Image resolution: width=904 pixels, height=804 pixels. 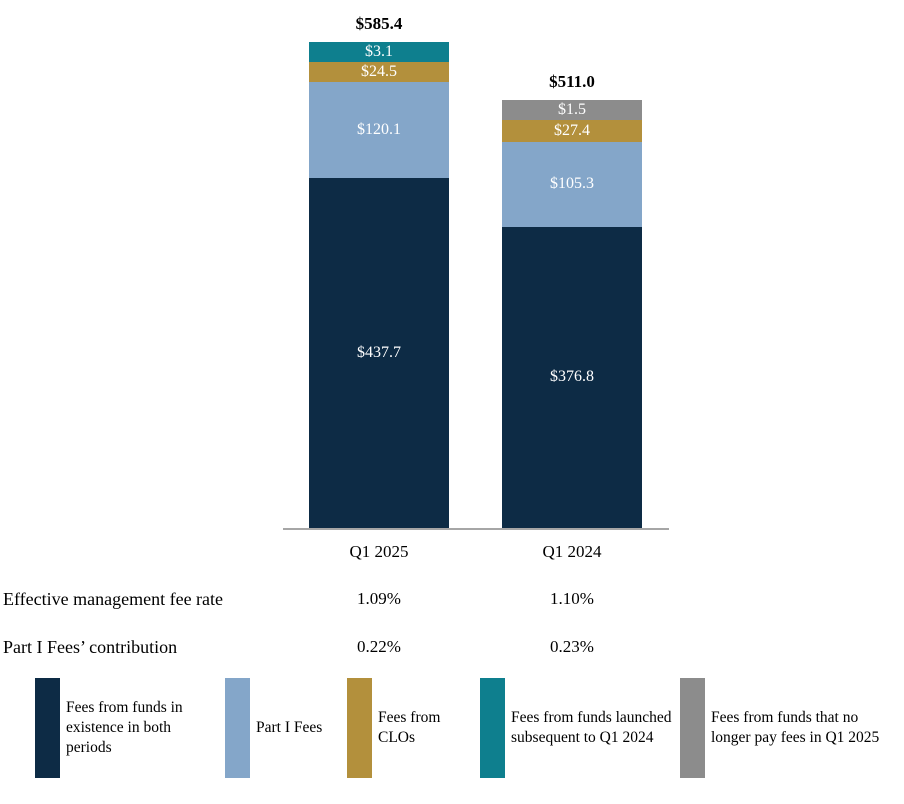 I want to click on segment-value-label: $1.5, so click(x=572, y=110).